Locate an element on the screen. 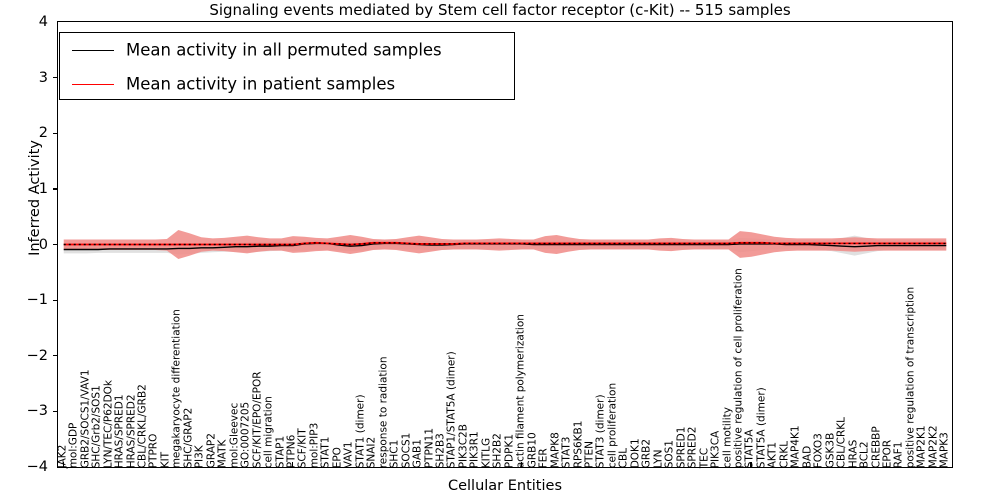 This screenshot has height=500, width=1000. plot-svg is located at coordinates (505, 244).